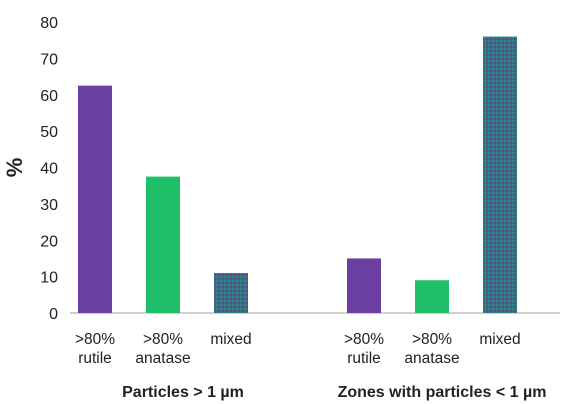 The width and height of the screenshot is (566, 404). I want to click on category-label-2-1-line2: rutile, so click(364, 358).